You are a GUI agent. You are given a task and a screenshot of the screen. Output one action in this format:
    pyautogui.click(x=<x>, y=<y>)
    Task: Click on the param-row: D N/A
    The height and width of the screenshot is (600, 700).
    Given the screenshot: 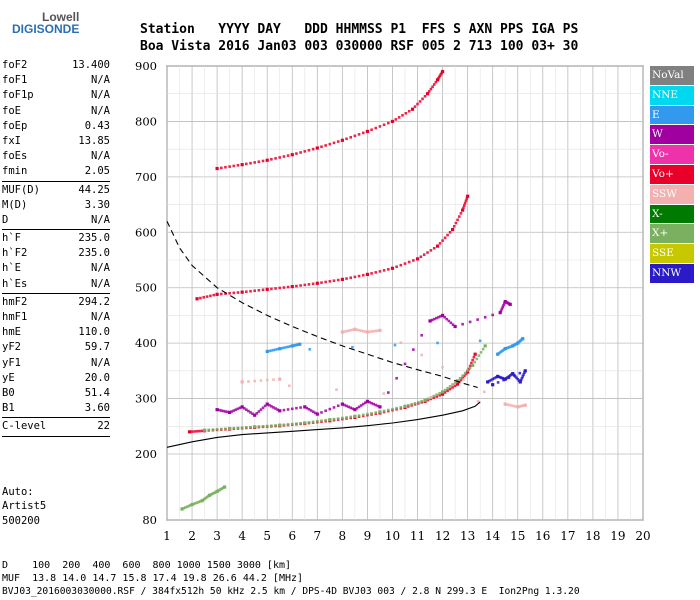 What is the action you would take?
    pyautogui.click(x=56, y=220)
    